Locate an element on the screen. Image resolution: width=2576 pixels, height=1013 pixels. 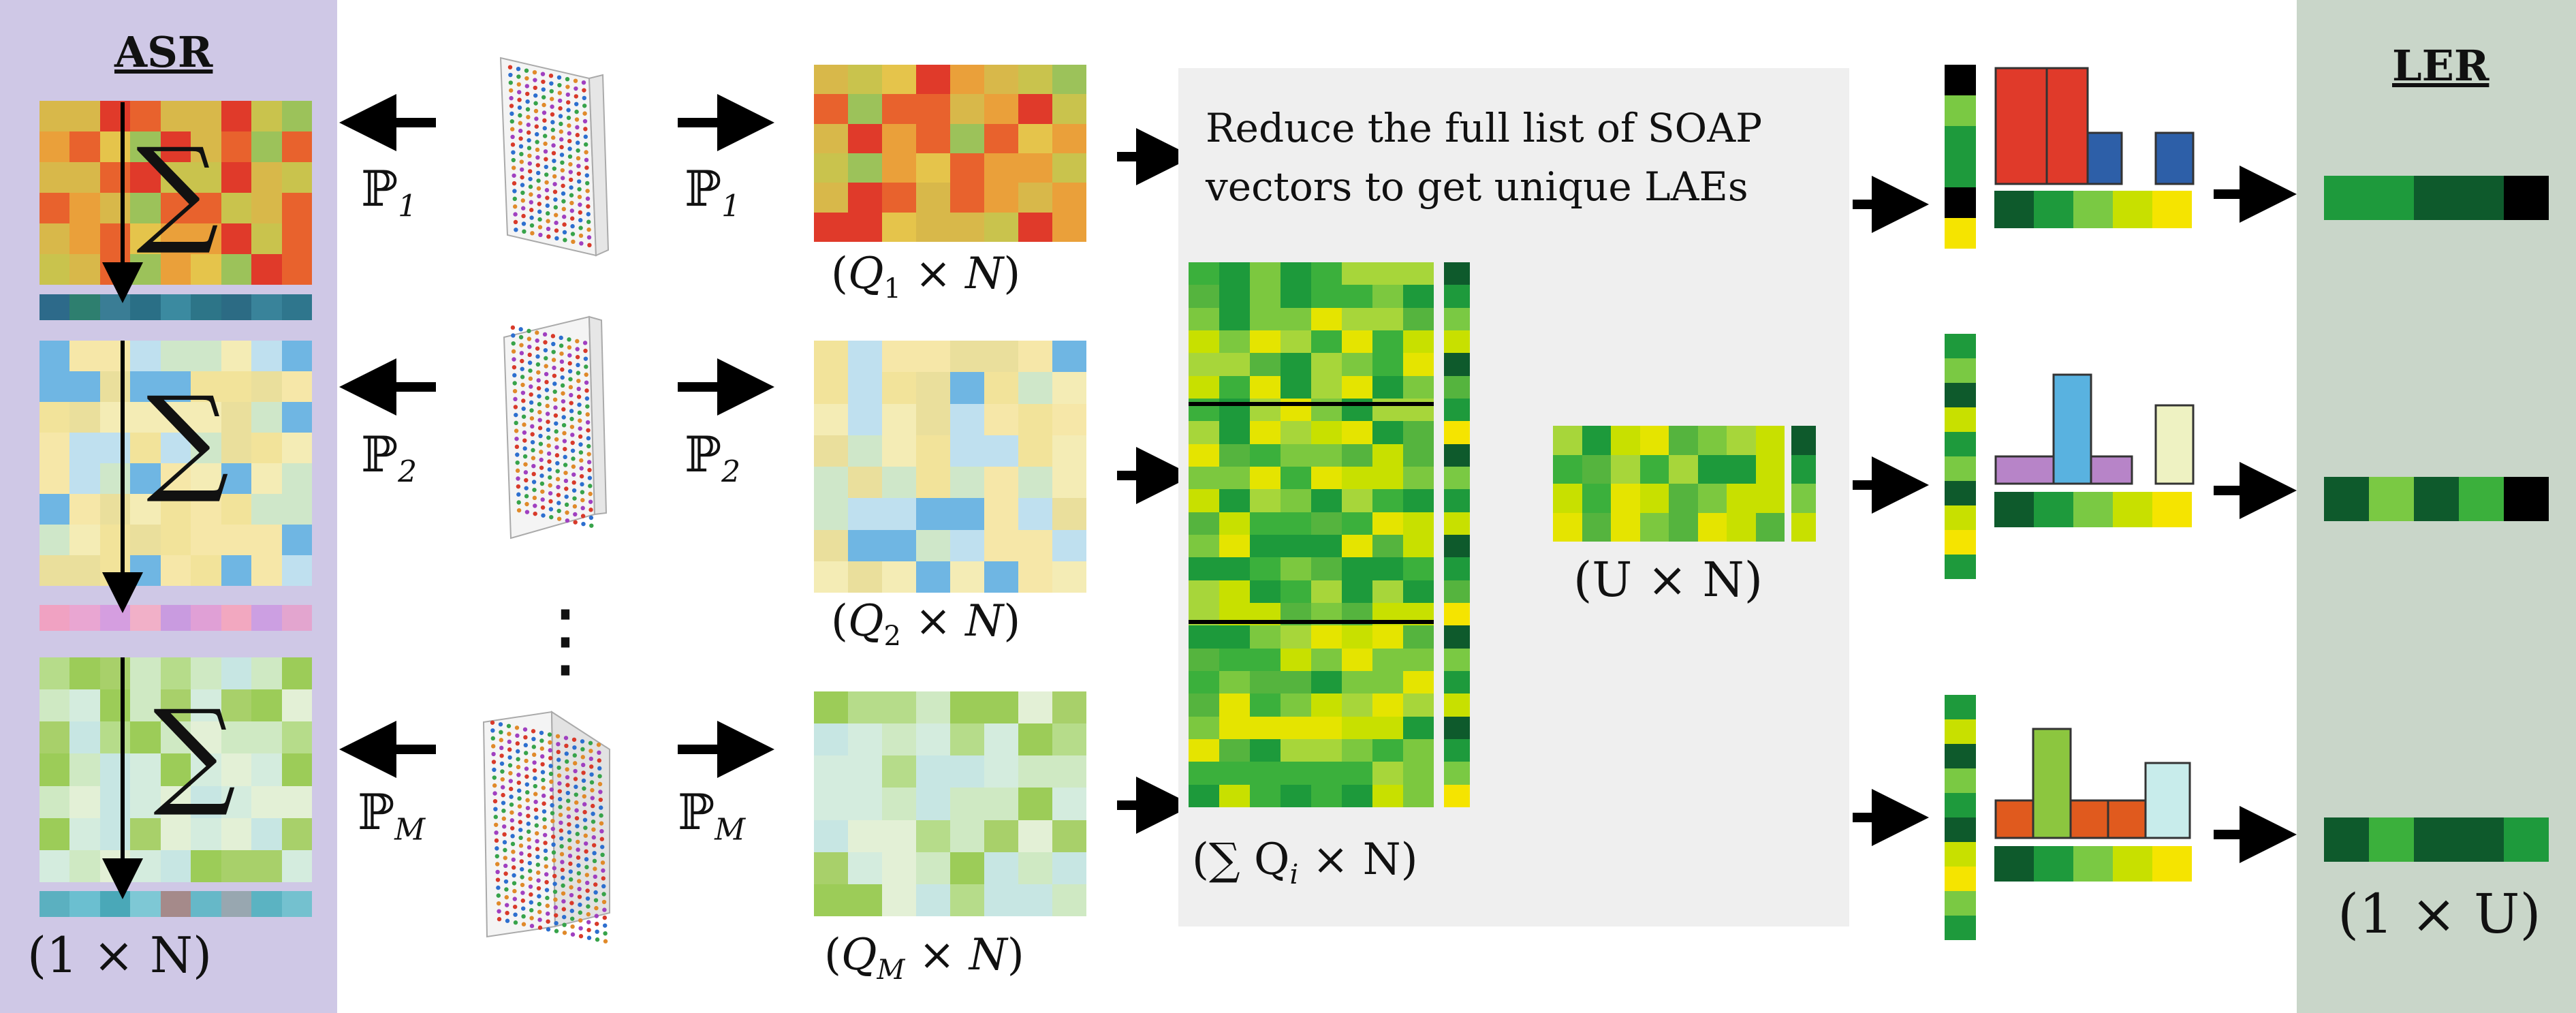
matrix-dim-label-m: (QM × N) is located at coordinates (924, 958).